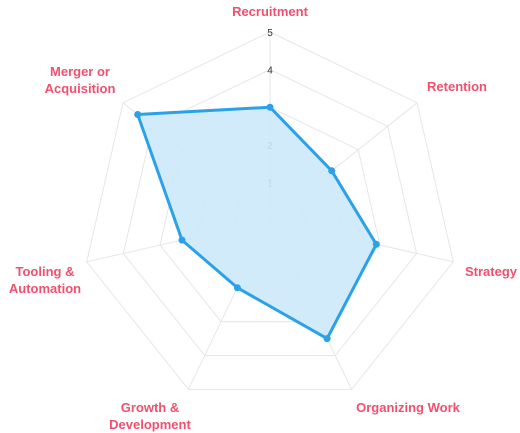 The image size is (520, 433). What do you see at coordinates (45, 271) in the screenshot?
I see `axis-label-line: Tooling &` at bounding box center [45, 271].